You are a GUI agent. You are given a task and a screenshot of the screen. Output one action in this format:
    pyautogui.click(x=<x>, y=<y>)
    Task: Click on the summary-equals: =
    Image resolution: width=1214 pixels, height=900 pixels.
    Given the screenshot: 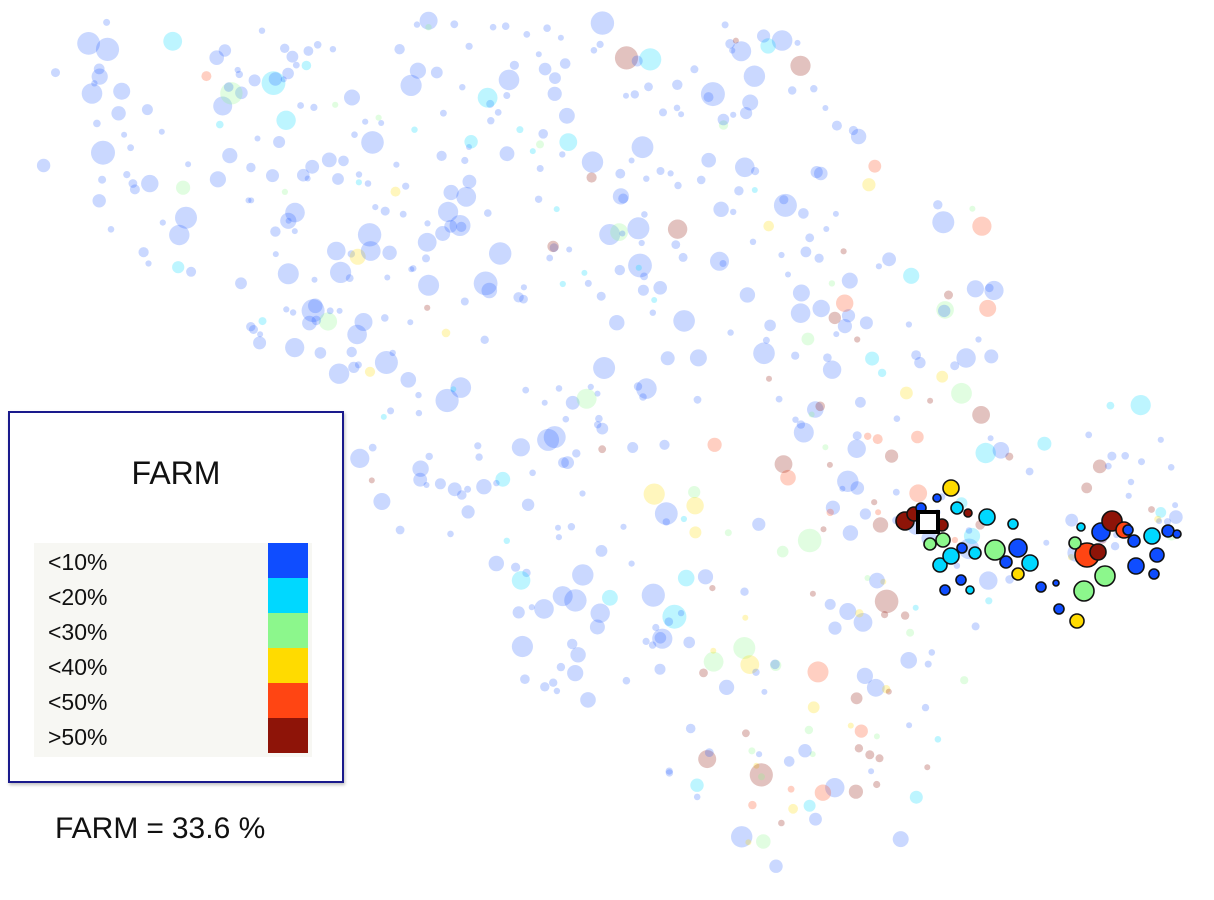 What is the action you would take?
    pyautogui.click(x=155, y=828)
    